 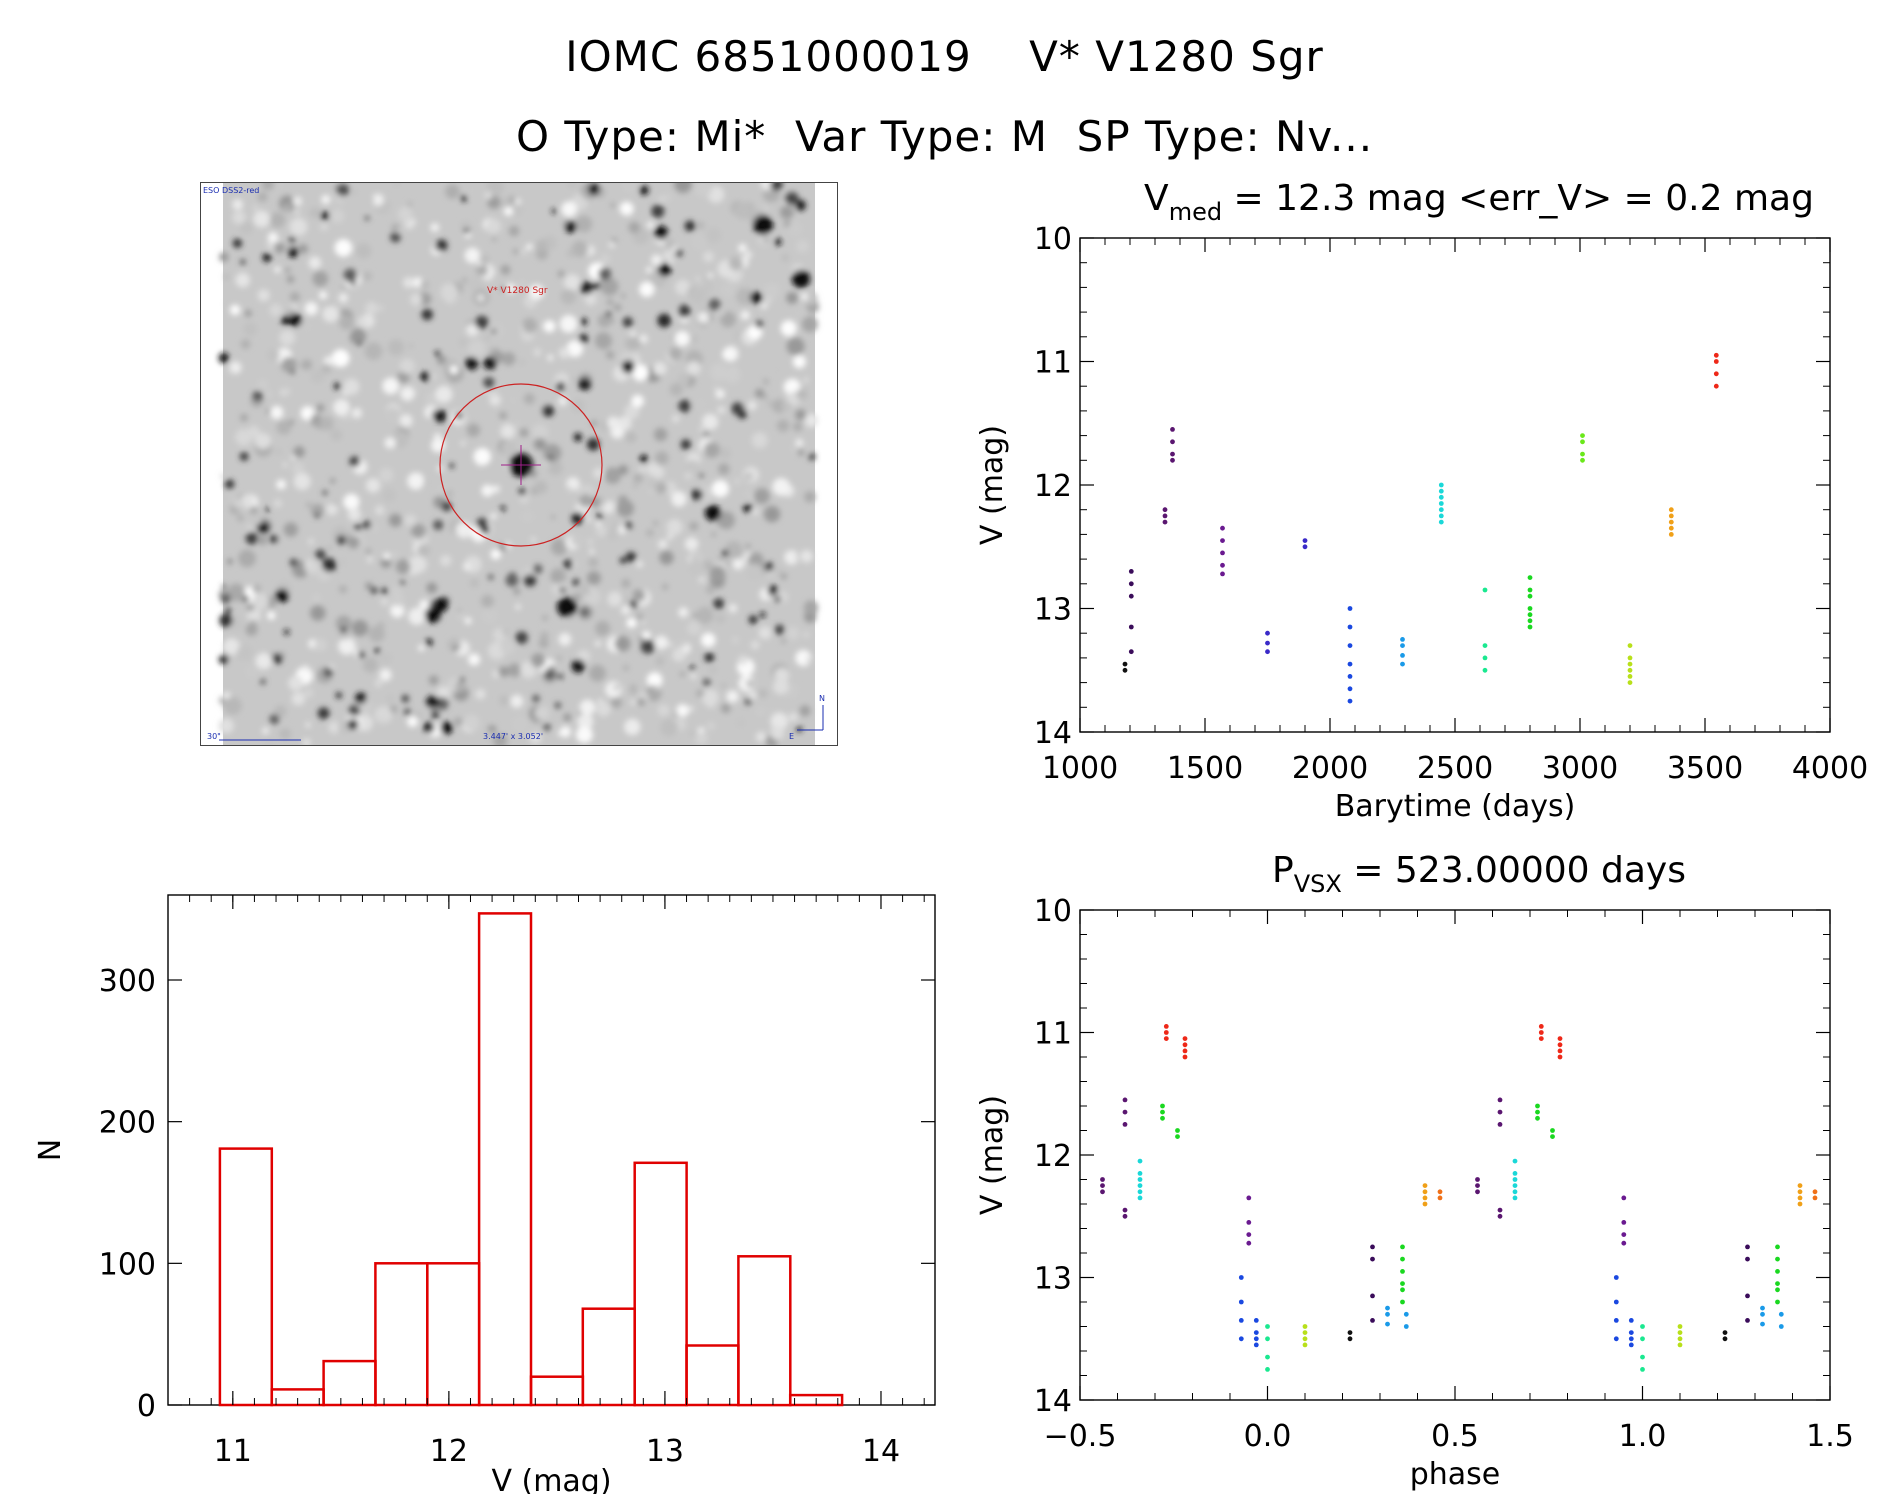 What do you see at coordinates (246, 1277) in the screenshot?
I see `histogram-bar` at bounding box center [246, 1277].